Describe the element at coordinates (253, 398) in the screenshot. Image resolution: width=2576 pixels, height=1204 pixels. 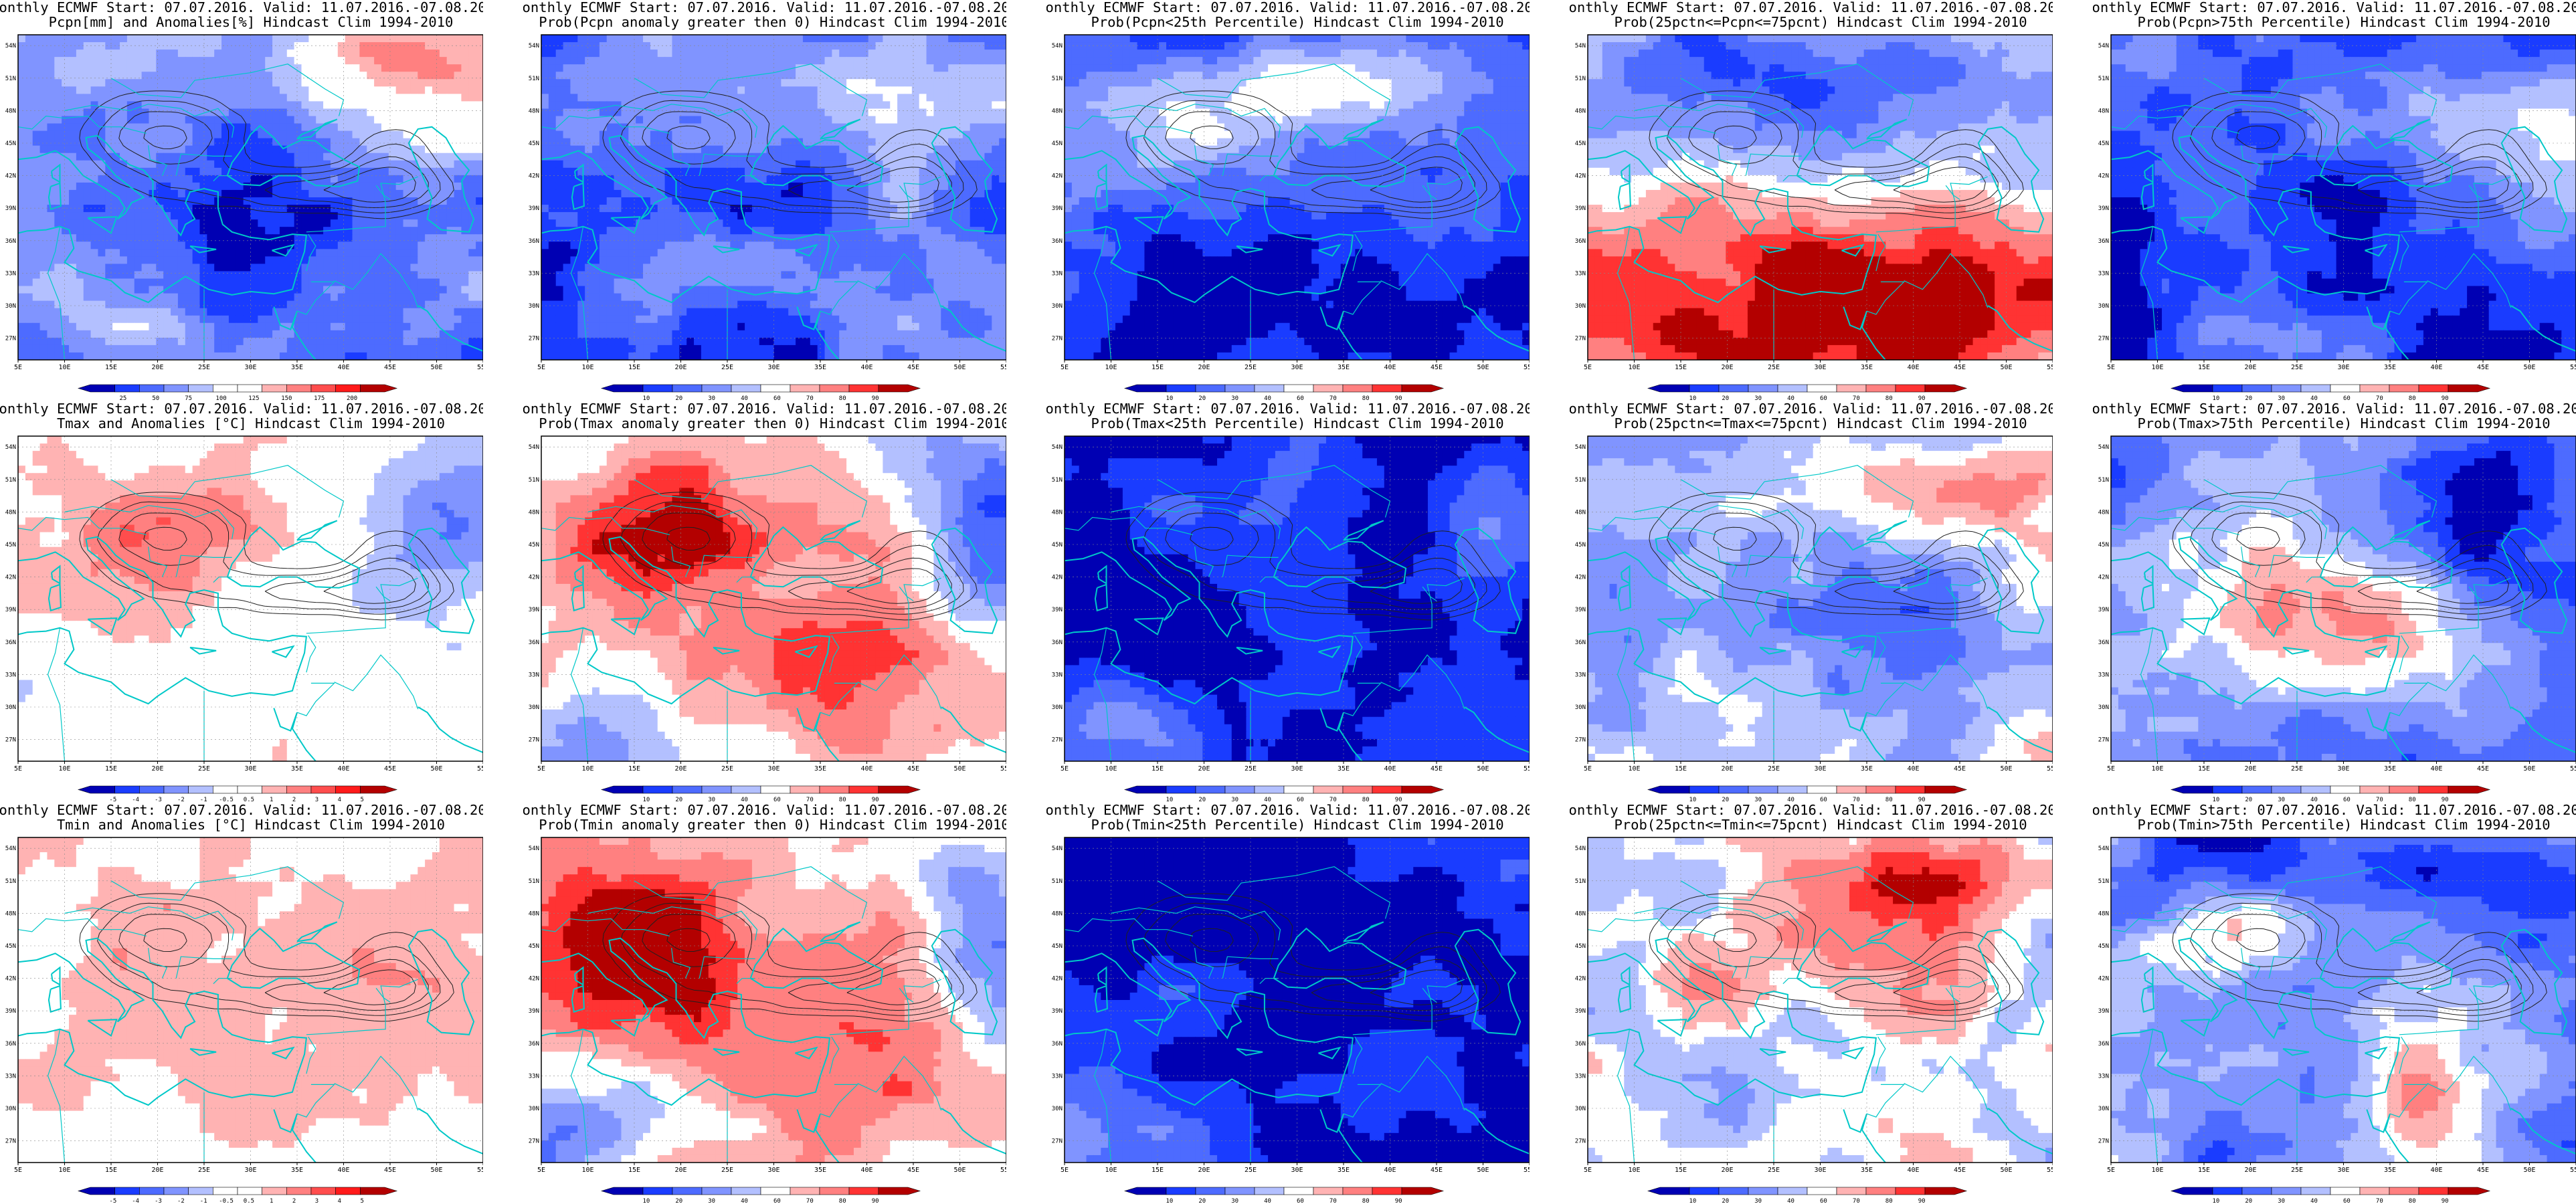
I see `colorbar-label: 125` at that location.